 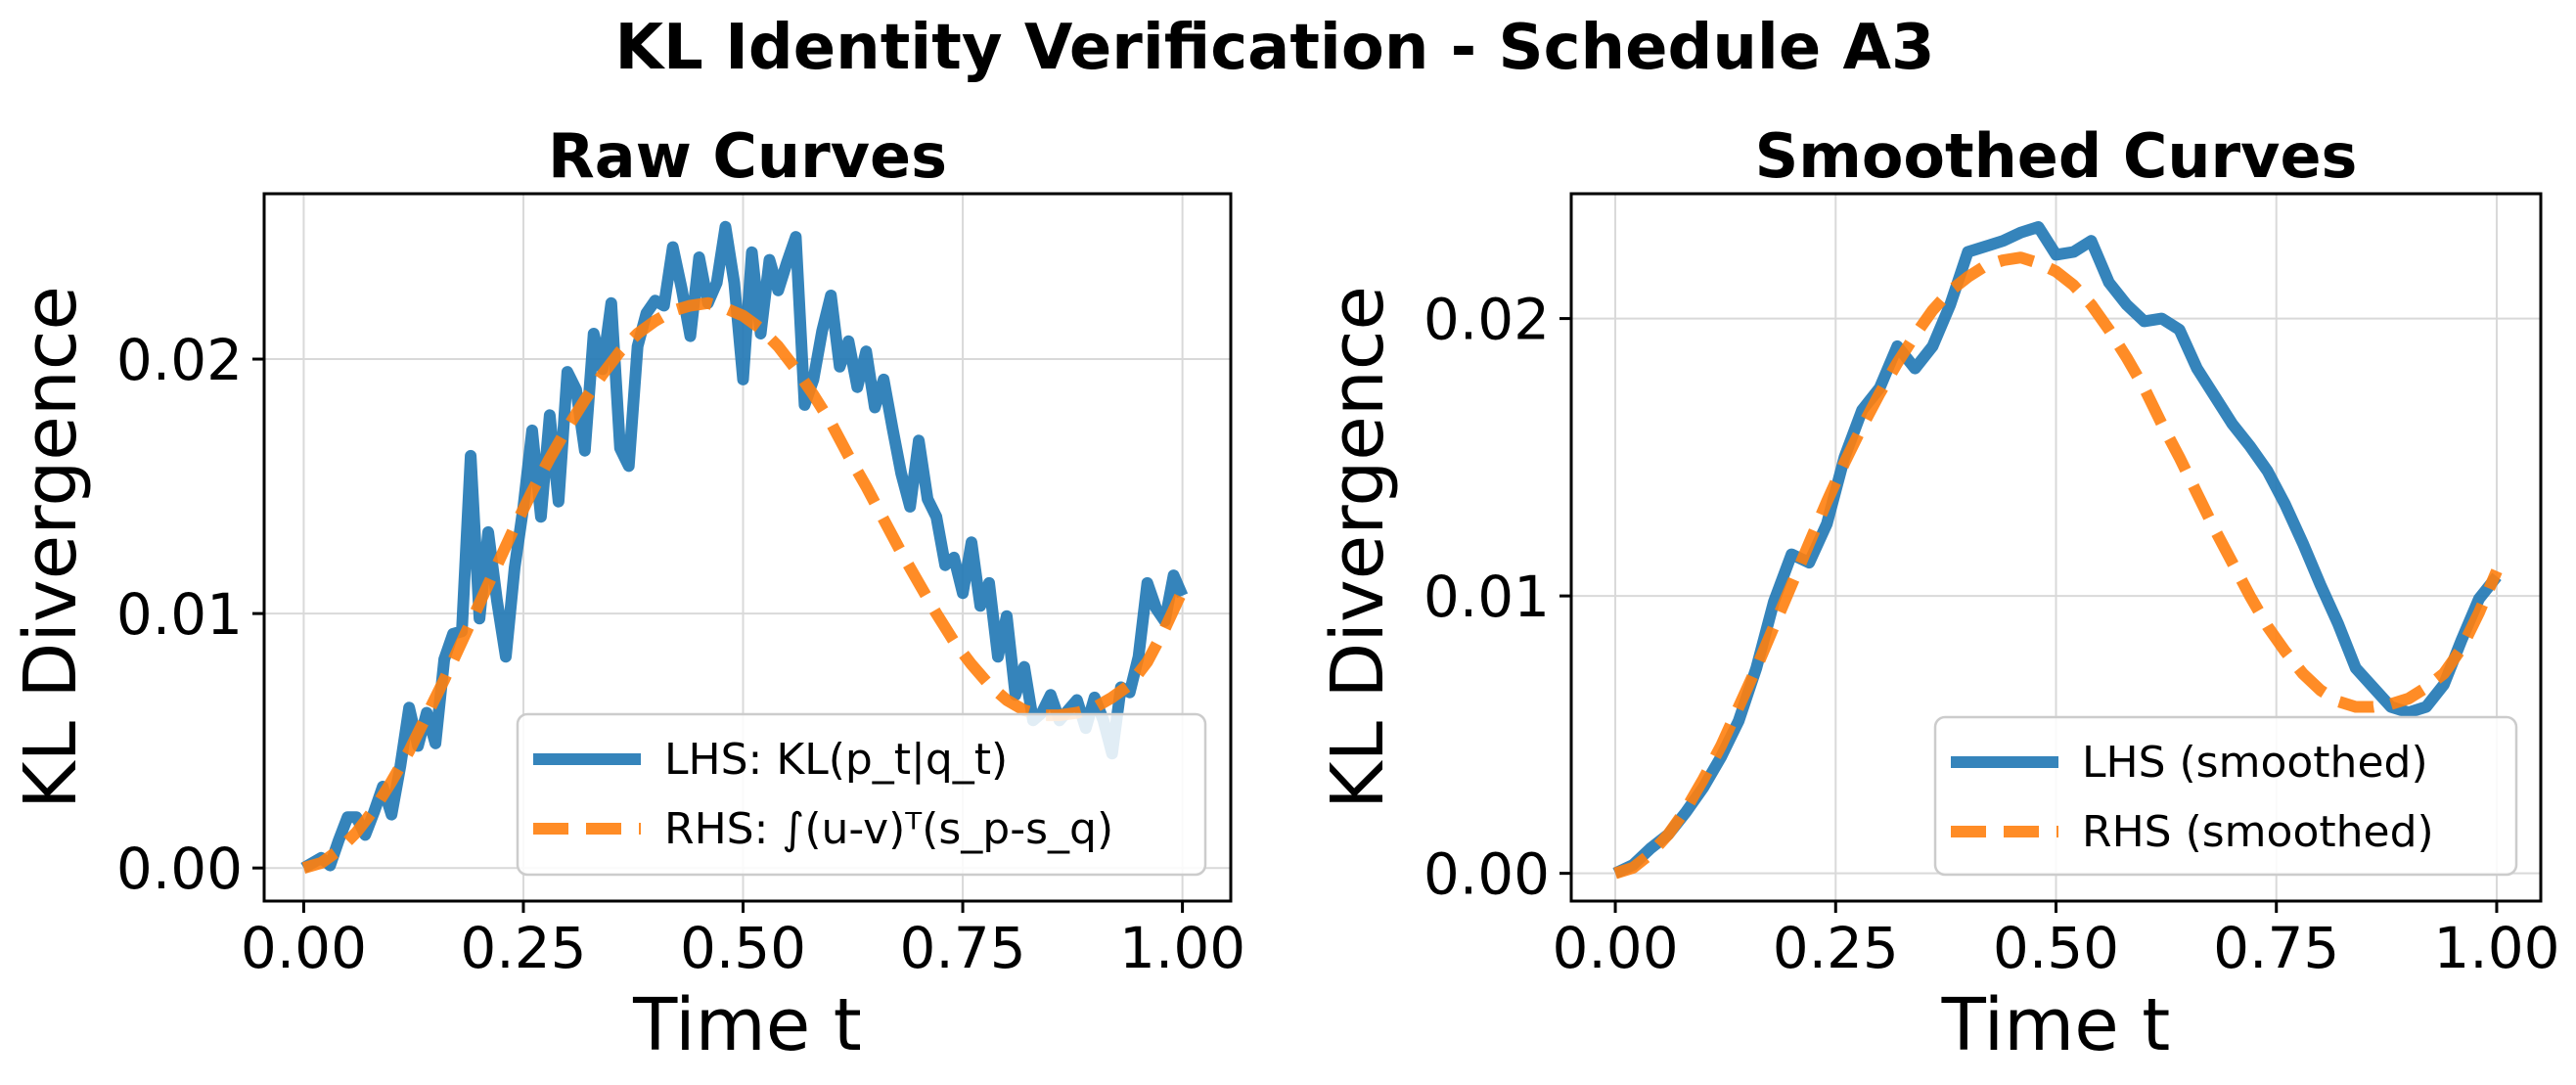 What do you see at coordinates (2258, 832) in the screenshot?
I see `legend-label-rhs: RHS (smoothed)` at bounding box center [2258, 832].